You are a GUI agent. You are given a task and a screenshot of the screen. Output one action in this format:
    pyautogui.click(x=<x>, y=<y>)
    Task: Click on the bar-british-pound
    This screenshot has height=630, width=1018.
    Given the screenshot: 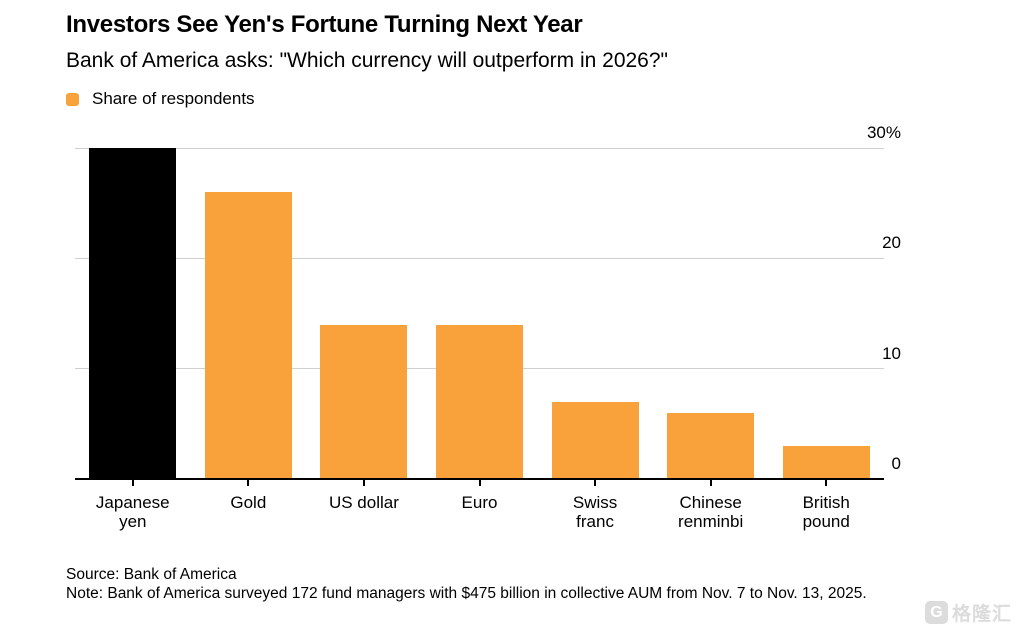 What is the action you would take?
    pyautogui.click(x=826, y=462)
    